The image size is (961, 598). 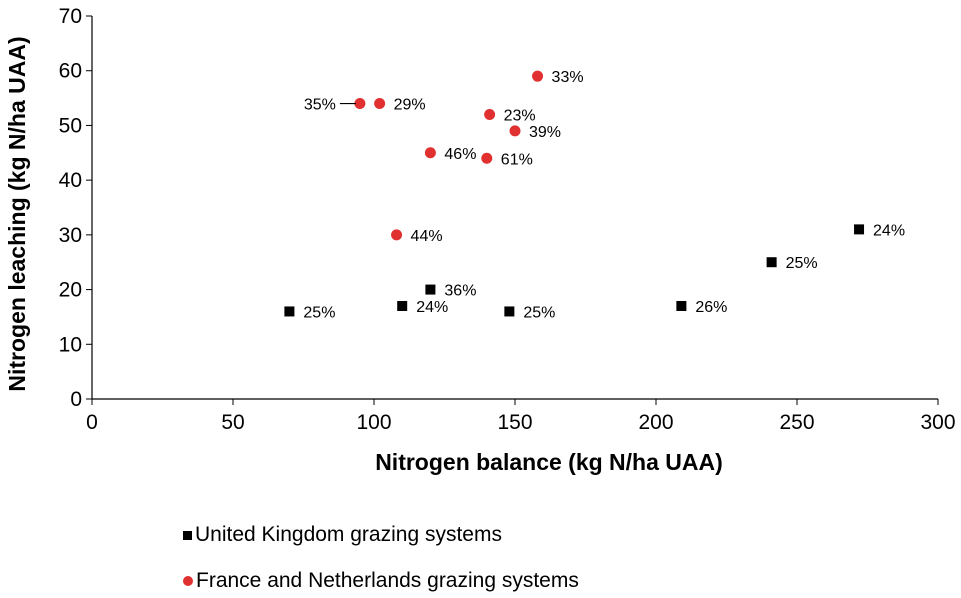 I want to click on data-label: 61%, so click(x=517, y=159).